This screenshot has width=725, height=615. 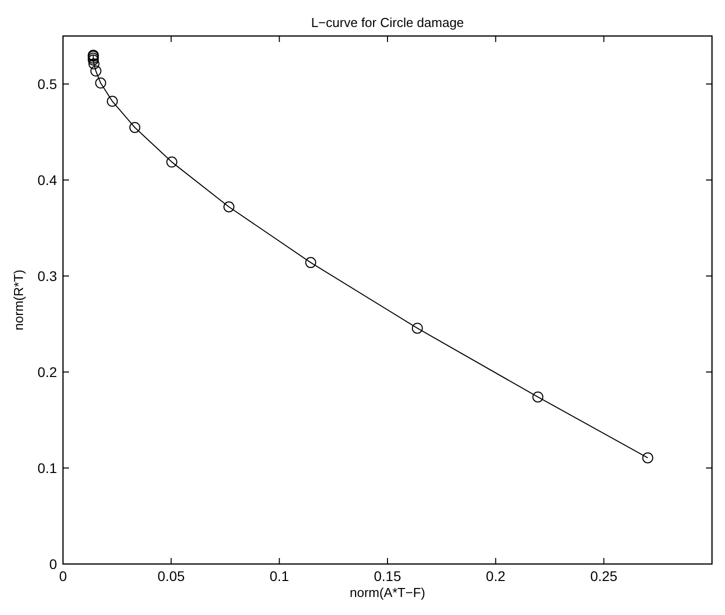 I want to click on y-tick-label: 0, so click(x=53, y=564).